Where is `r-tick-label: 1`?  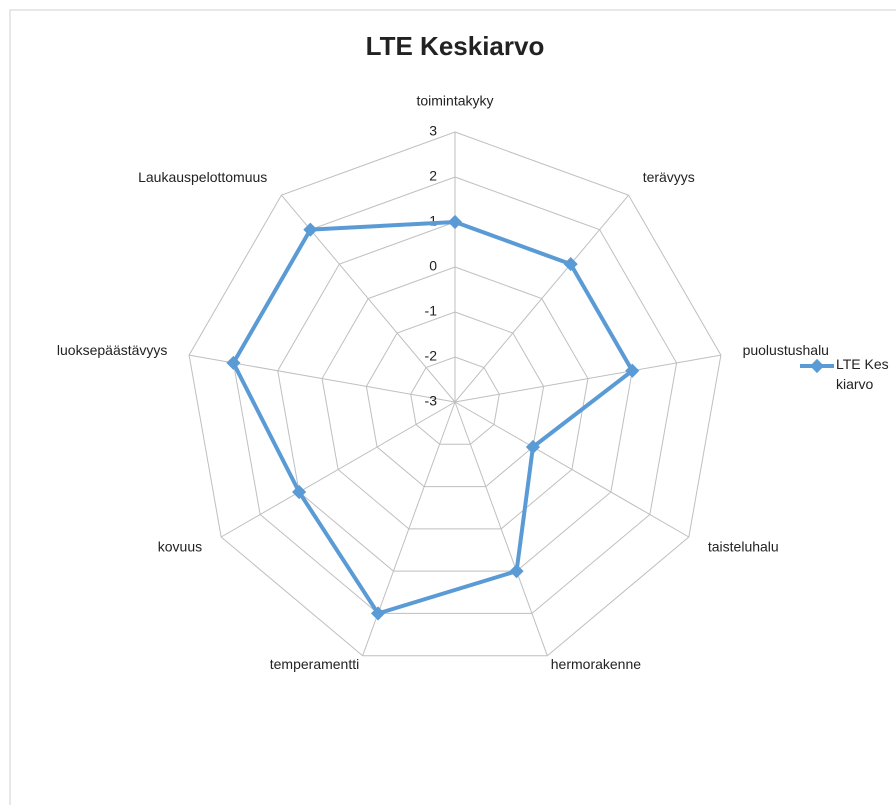 r-tick-label: 1 is located at coordinates (433, 221).